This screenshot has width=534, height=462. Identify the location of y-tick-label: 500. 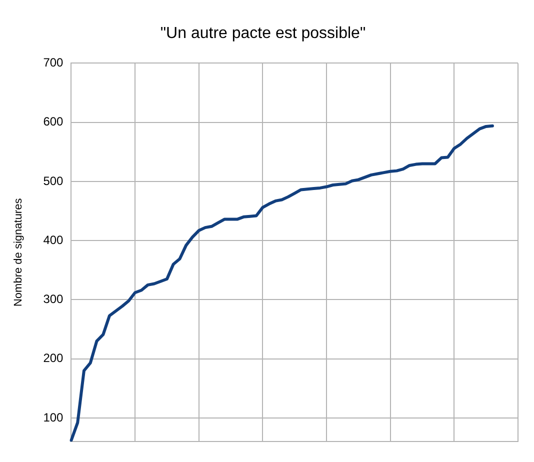
(53, 181).